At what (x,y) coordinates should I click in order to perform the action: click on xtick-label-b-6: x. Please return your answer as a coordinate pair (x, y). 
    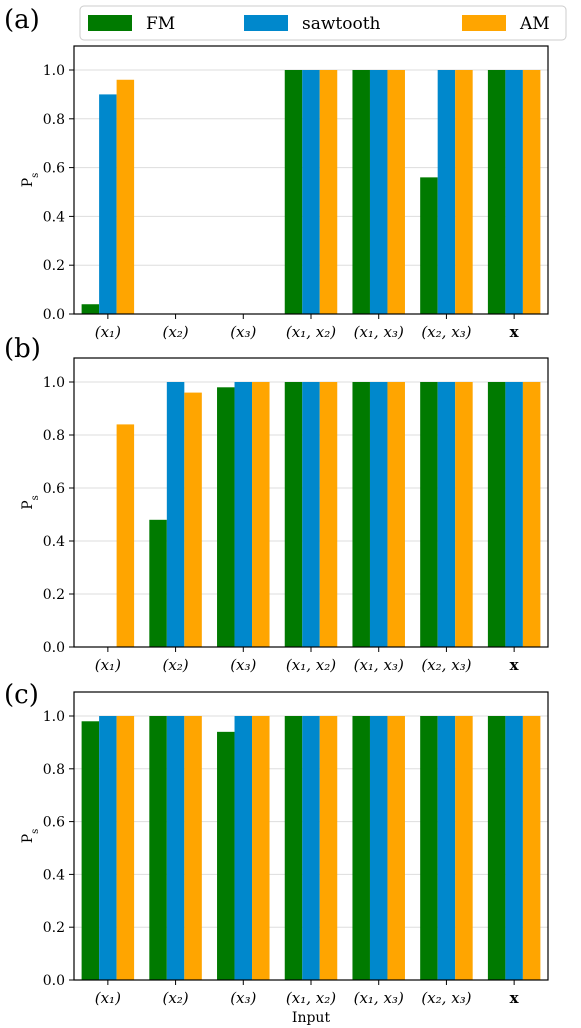
    Looking at the image, I should click on (515, 665).